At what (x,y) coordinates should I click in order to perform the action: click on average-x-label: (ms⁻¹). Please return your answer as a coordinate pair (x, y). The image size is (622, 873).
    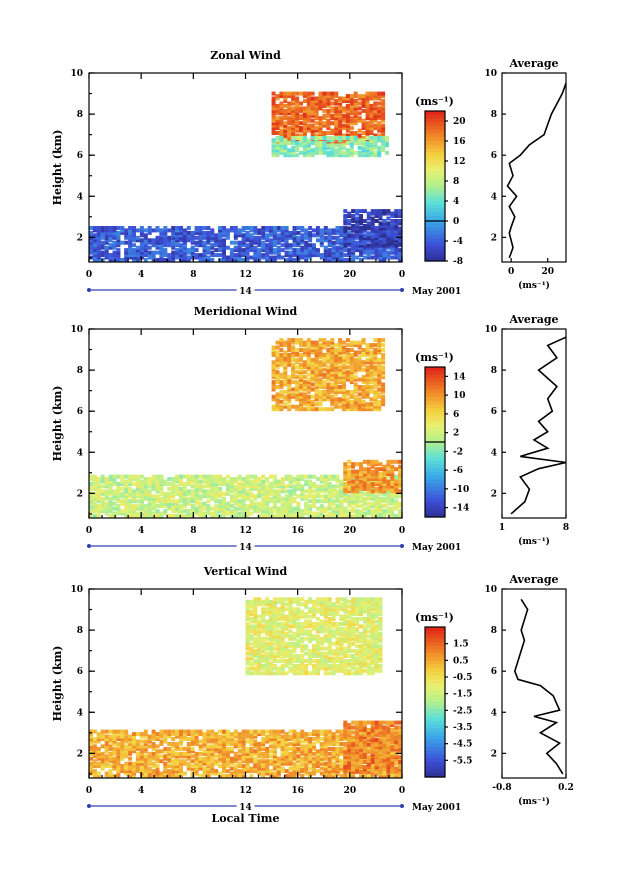
    Looking at the image, I should click on (534, 285).